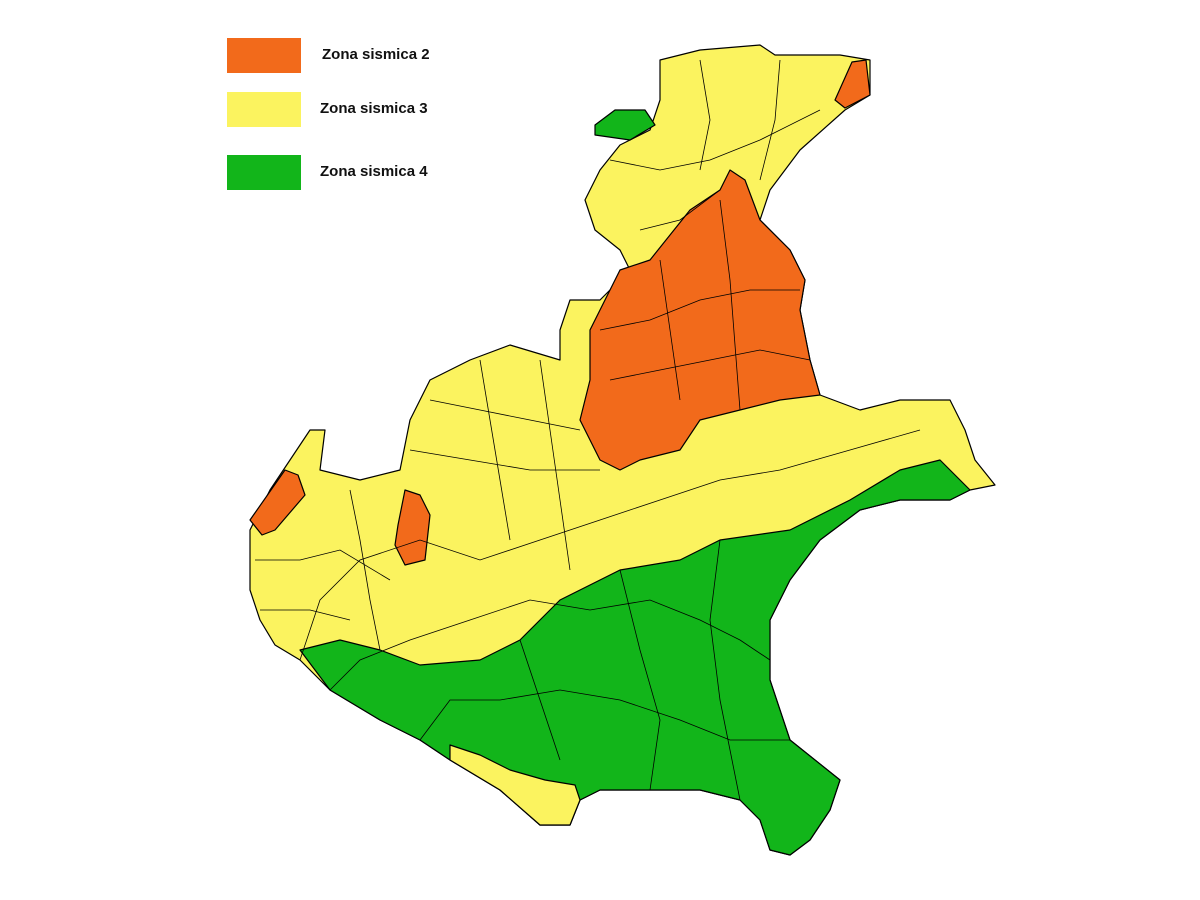 This screenshot has height=900, width=1200. What do you see at coordinates (374, 171) in the screenshot?
I see `legend-label: Zona sismica 4` at bounding box center [374, 171].